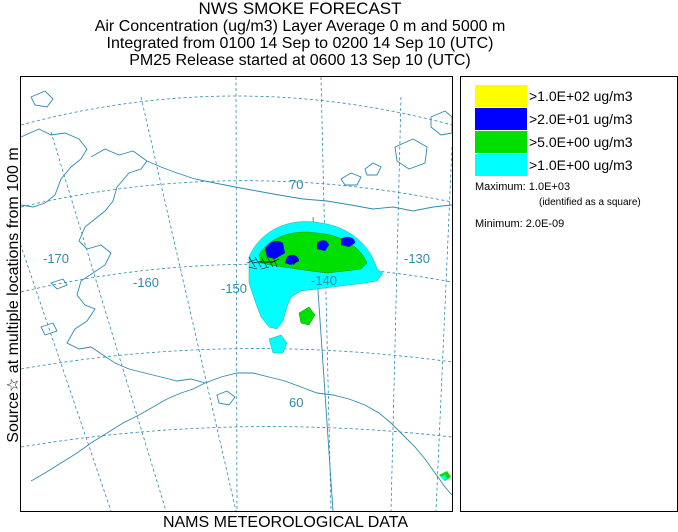 The image size is (678, 532). I want to click on legend-item-yellow: >1.0E+02 ug/m3, so click(575, 96).